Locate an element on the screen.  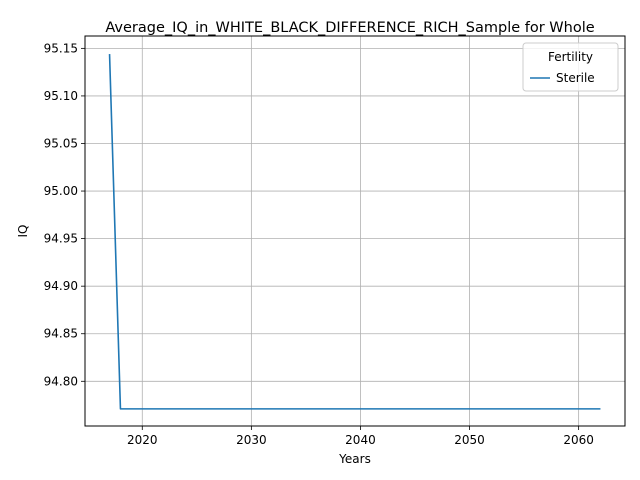
y-tick-label: 95.15 is located at coordinates (61, 48).